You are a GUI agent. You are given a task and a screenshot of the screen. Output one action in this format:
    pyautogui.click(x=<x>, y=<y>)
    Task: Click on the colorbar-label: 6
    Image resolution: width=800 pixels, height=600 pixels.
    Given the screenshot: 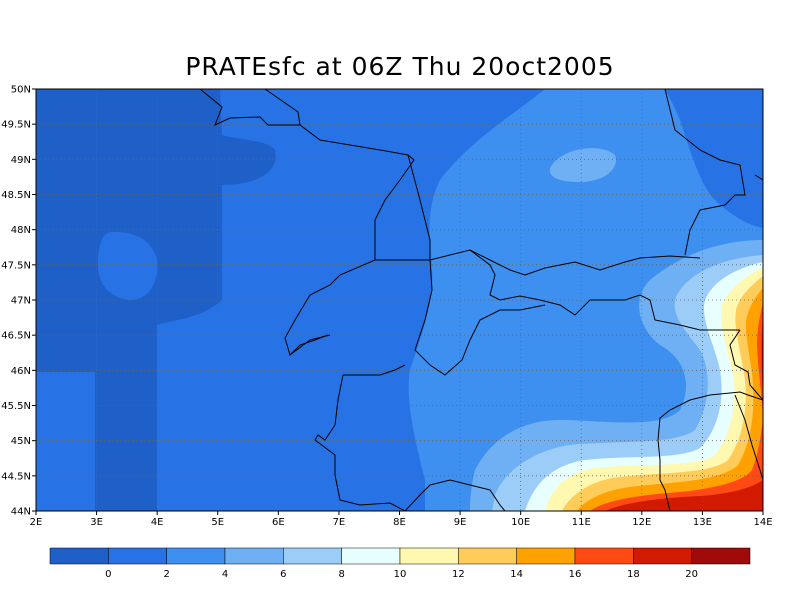 What is the action you would take?
    pyautogui.click(x=283, y=574)
    